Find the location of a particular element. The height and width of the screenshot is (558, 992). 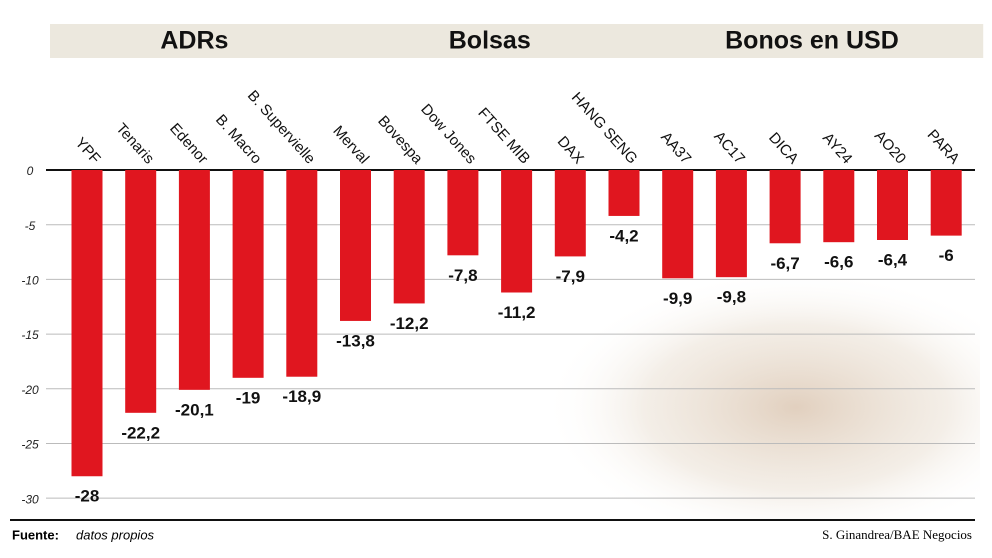

y-tick-label: -5 is located at coordinates (30, 226).